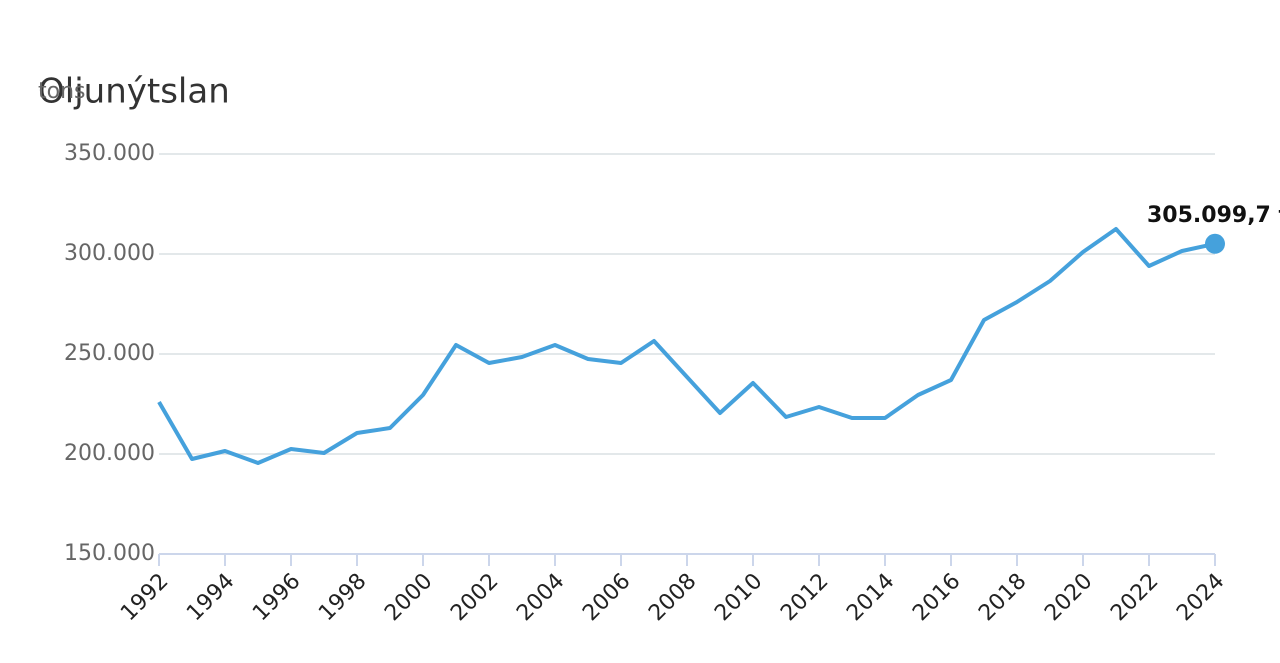 The height and width of the screenshot is (663, 1280). Describe the element at coordinates (1068, 597) in the screenshot. I see `x-tick-label: 2020` at that location.